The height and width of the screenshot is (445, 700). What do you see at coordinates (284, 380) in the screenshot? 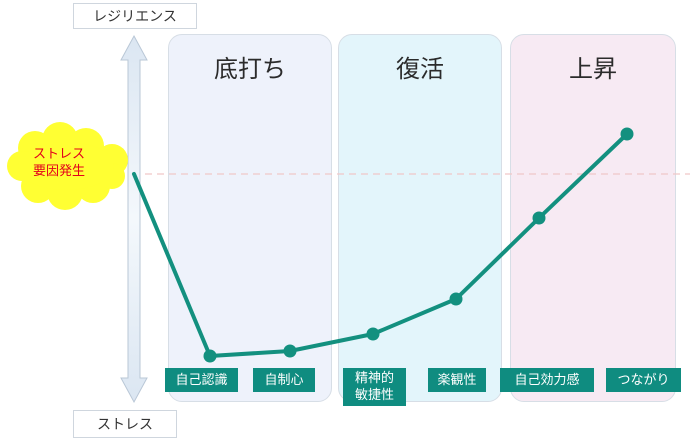
I see `factor-tag-self-control: 自制心` at bounding box center [284, 380].